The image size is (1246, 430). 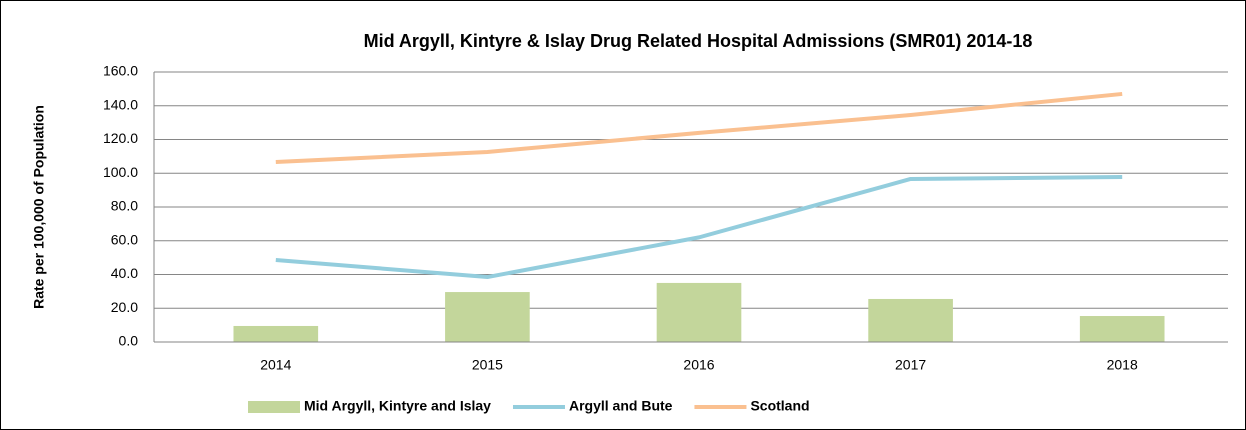 What do you see at coordinates (779, 406) in the screenshot?
I see `legend-label: Scotland` at bounding box center [779, 406].